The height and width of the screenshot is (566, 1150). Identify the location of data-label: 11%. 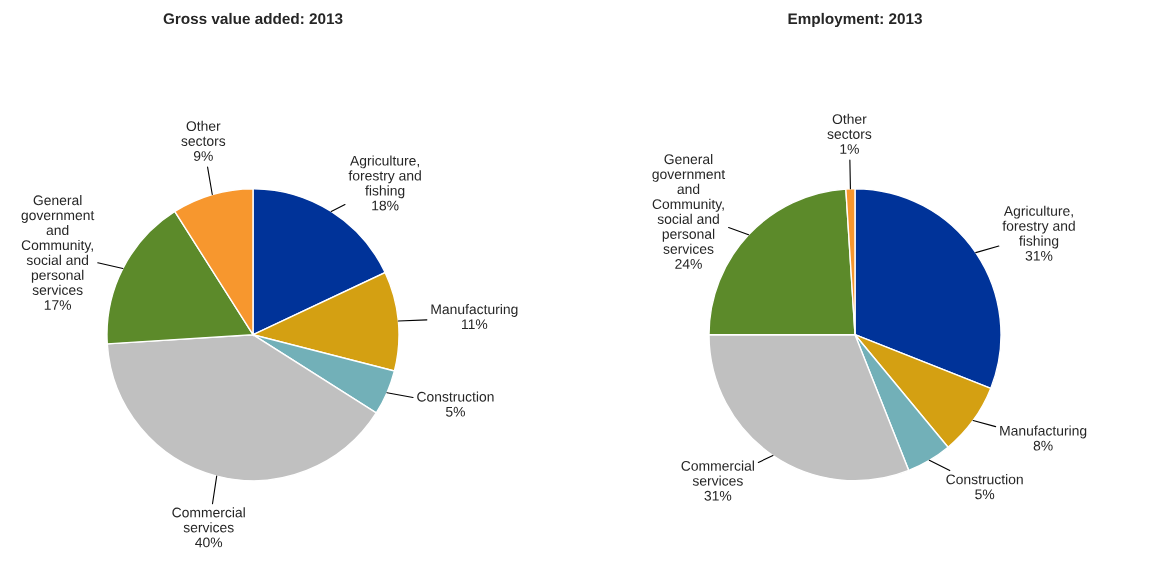
(475, 324).